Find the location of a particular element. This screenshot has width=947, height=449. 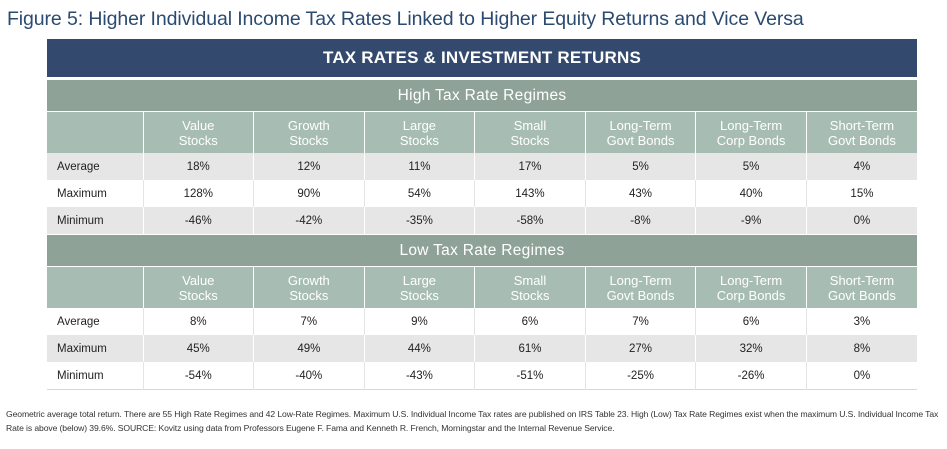

table-cell: -58% is located at coordinates (530, 220).